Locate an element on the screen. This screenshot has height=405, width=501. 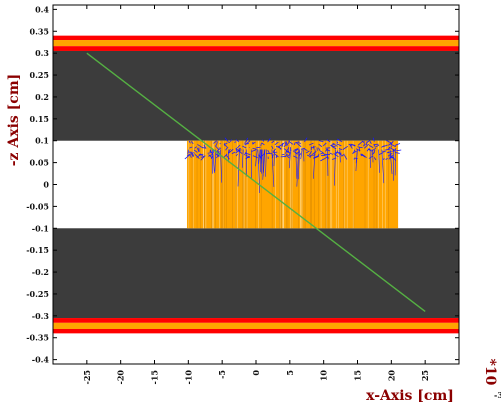
y-tick-label: -0.35 is located at coordinates (37, 338).